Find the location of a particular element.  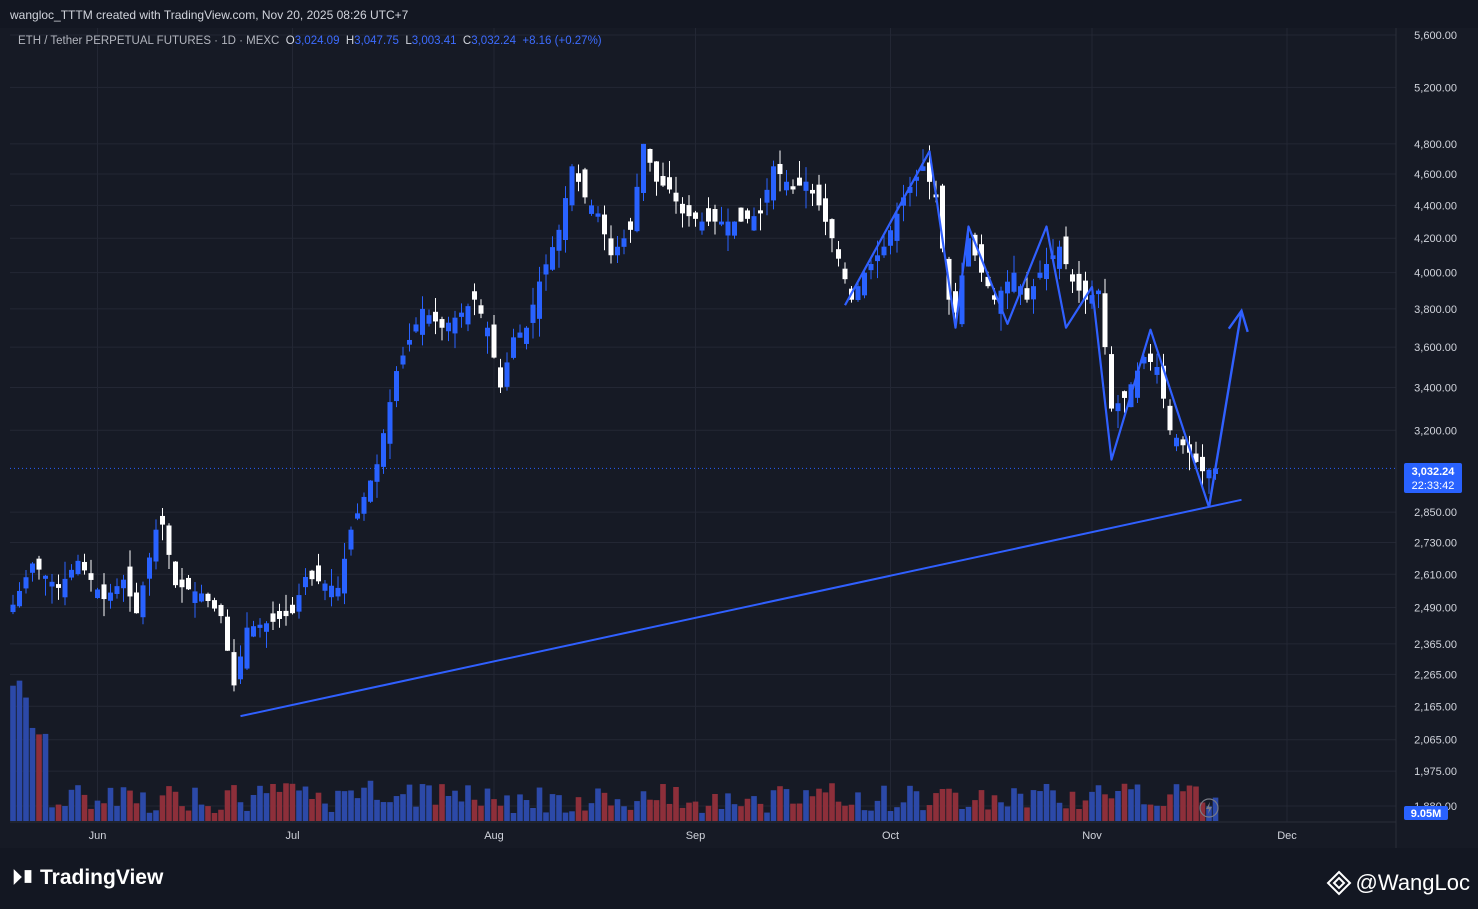

x-tick-label: Sep is located at coordinates (696, 836).